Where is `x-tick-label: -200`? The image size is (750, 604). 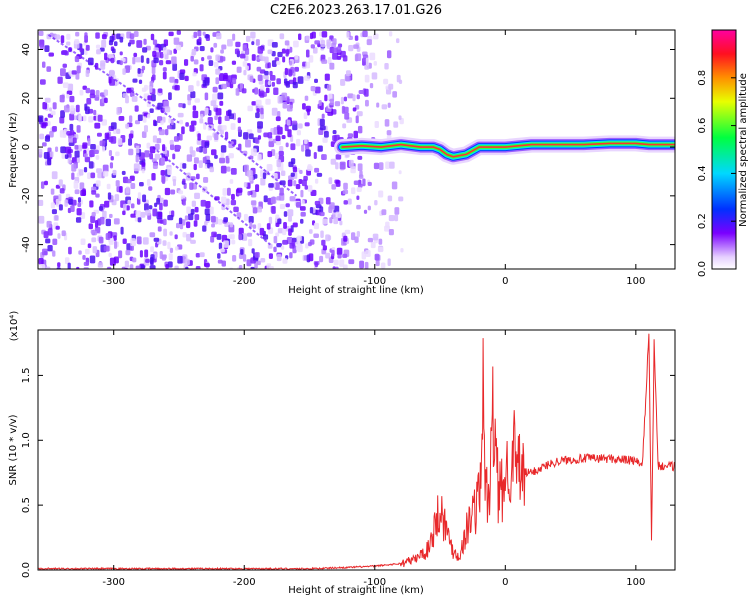 x-tick-label: -200 is located at coordinates (244, 582).